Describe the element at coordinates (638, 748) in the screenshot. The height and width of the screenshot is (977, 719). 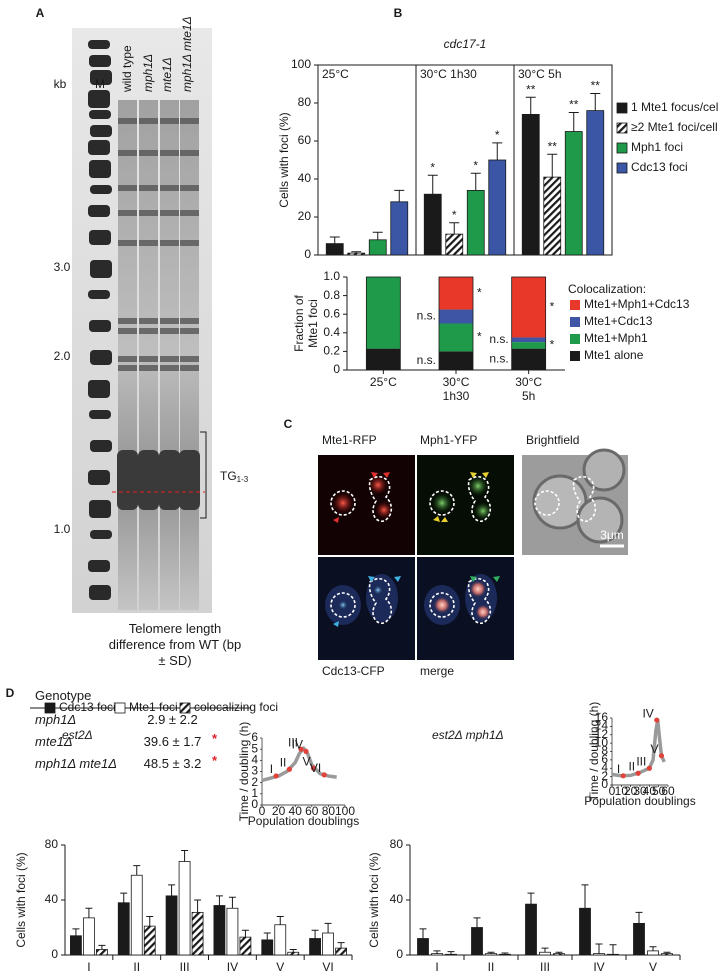
I see `trend-line` at that location.